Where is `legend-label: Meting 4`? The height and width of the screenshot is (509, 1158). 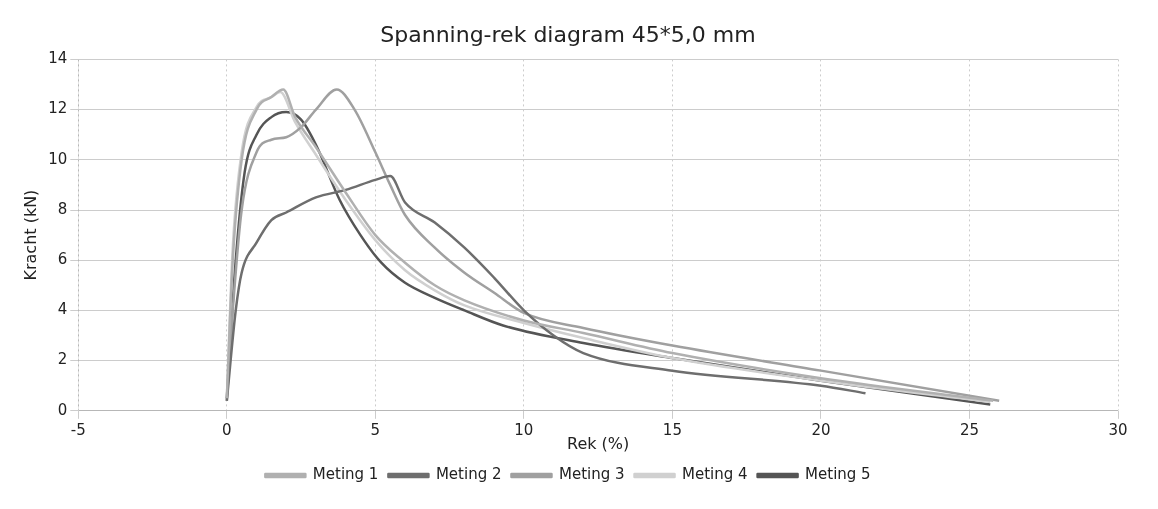 legend-label: Meting 4 is located at coordinates (715, 474).